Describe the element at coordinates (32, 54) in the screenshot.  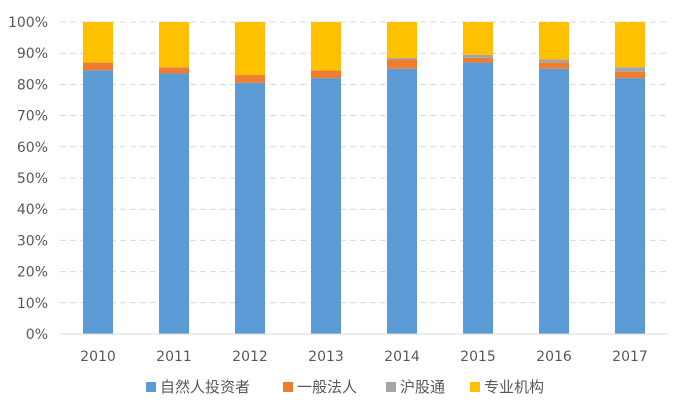
I see `y-tick-label: 90%` at that location.